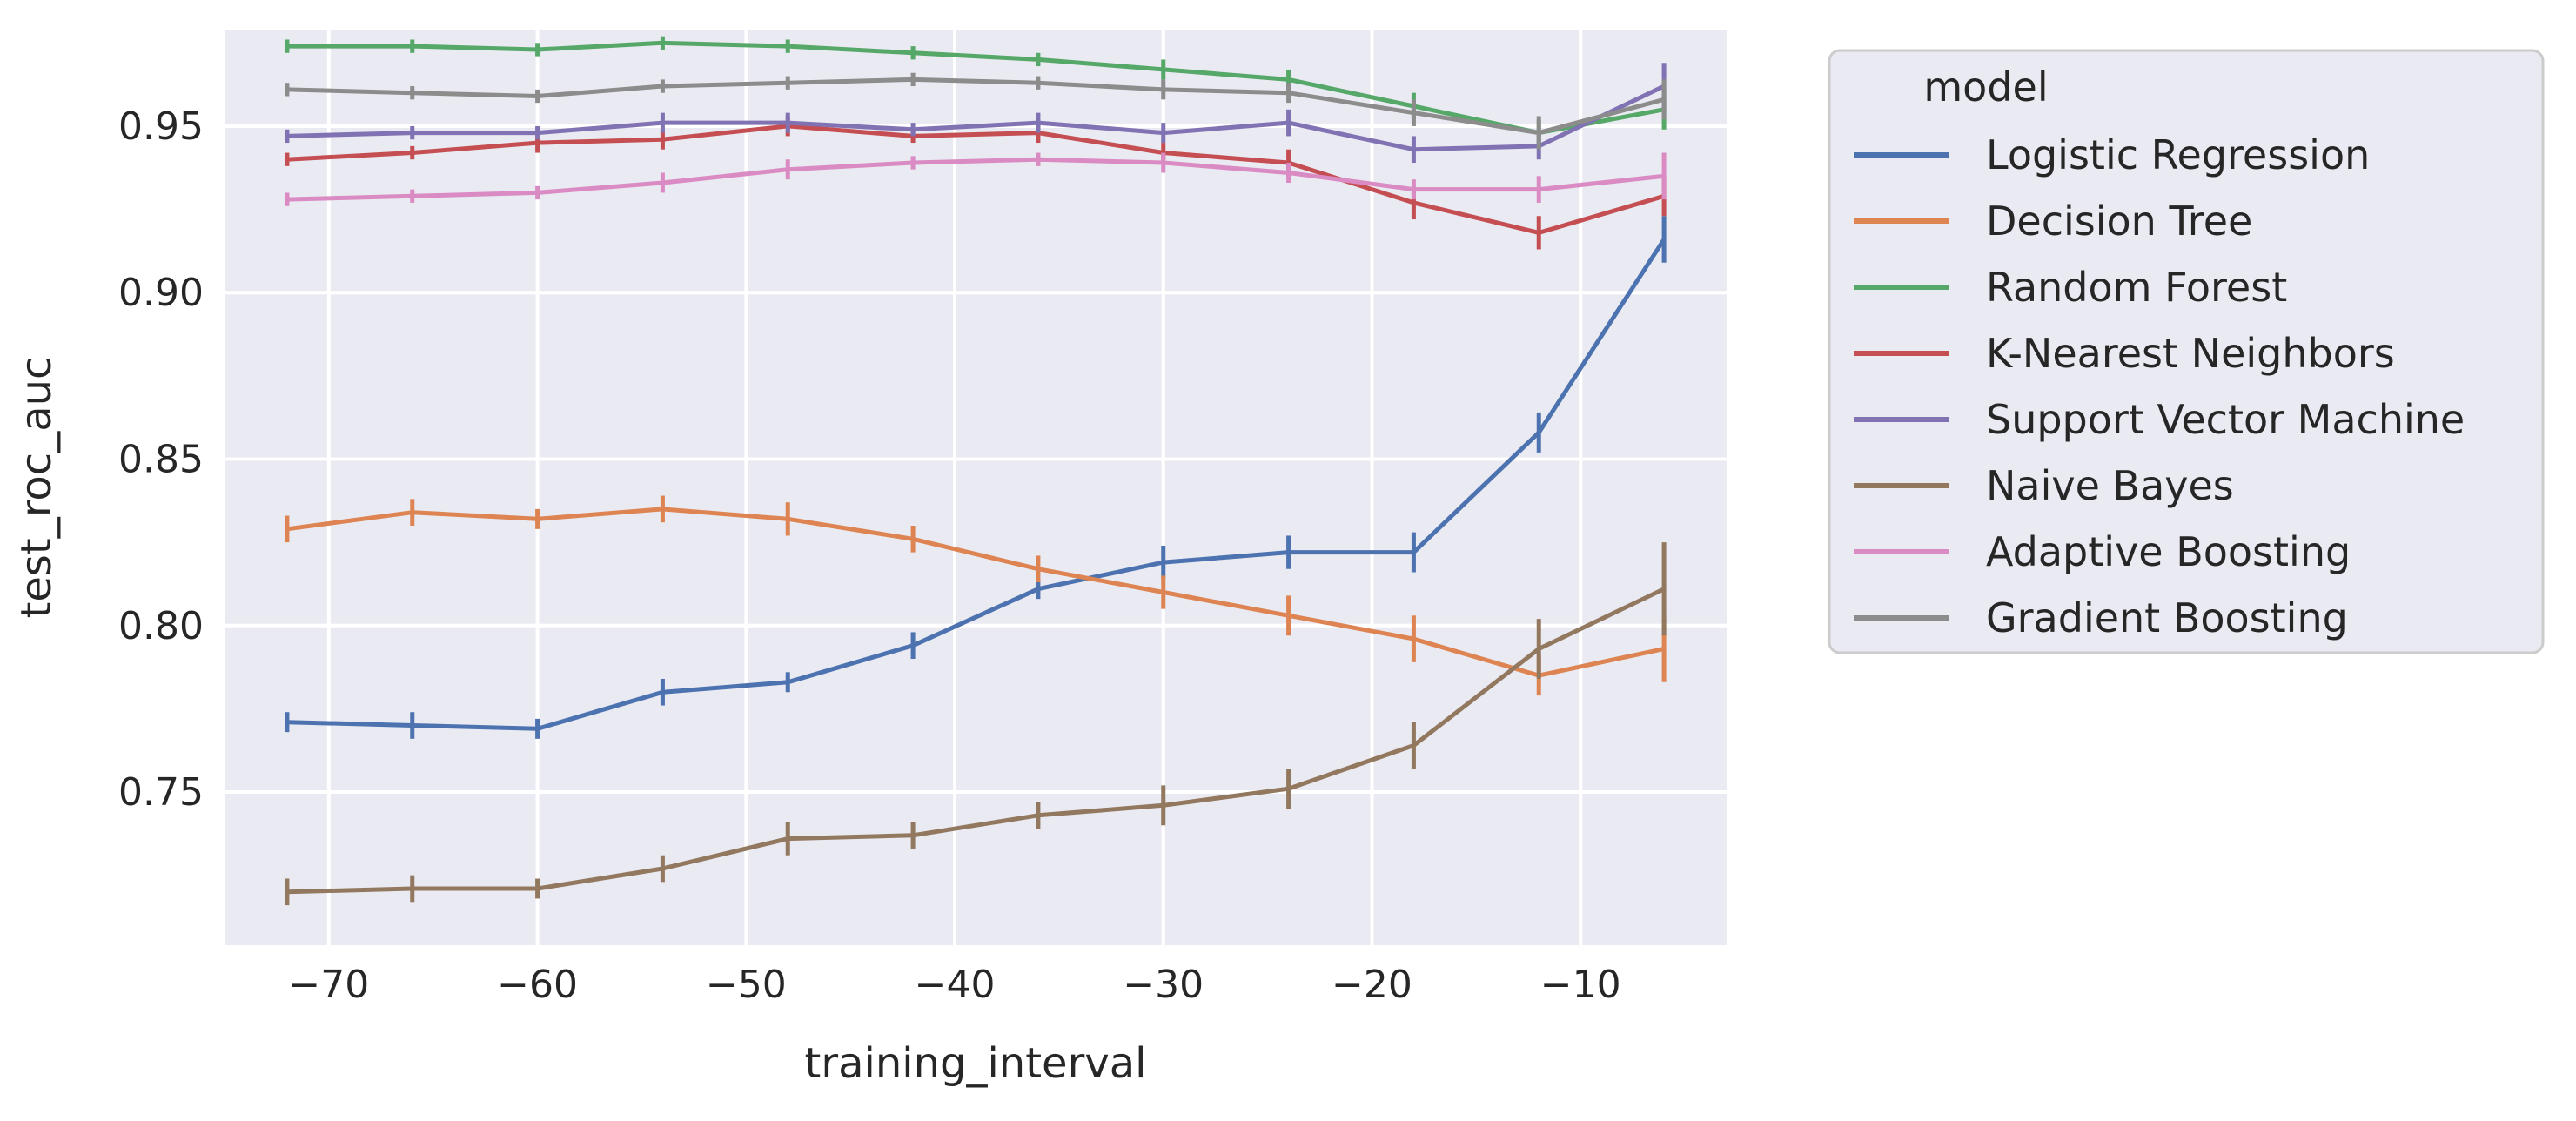 This screenshot has width=2576, height=1121. I want to click on legend-label: Support Vector Machine, so click(2225, 419).